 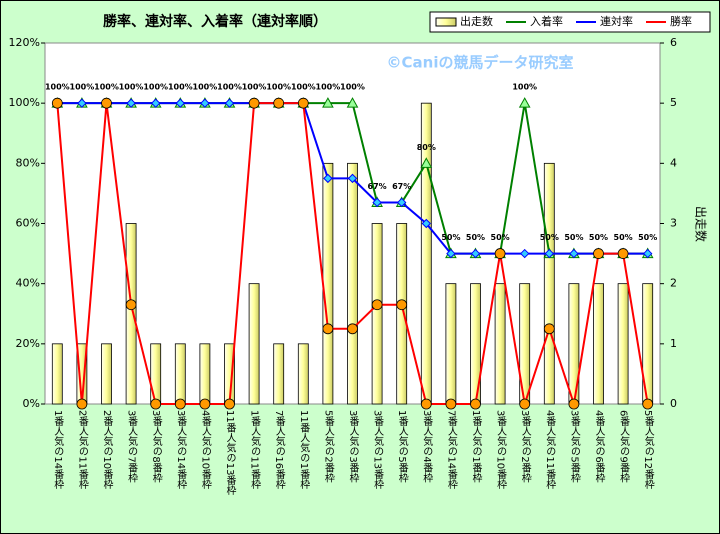 What do you see at coordinates (525, 447) in the screenshot?
I see `x-tick-label: 3番人気の2番枠` at bounding box center [525, 447].